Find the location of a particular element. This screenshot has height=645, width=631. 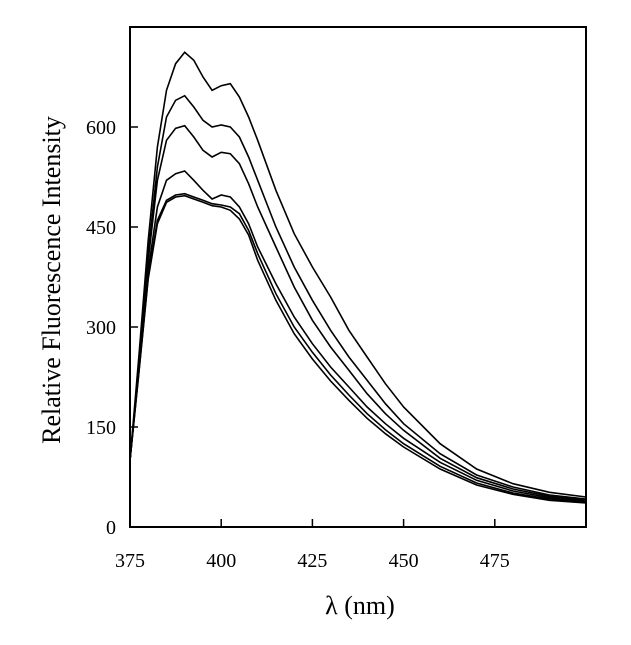

y-axis: 0 150 300 450 600 is located at coordinates (112, 328).